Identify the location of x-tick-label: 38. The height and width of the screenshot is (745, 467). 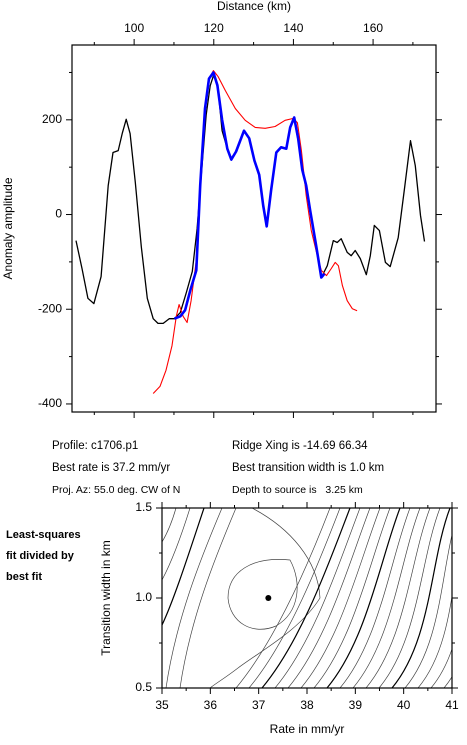
(307, 705).